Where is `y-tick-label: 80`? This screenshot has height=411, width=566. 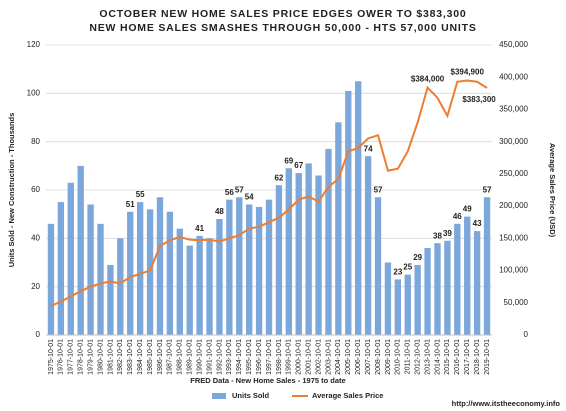
y-tick-label: 80 is located at coordinates (35, 141).